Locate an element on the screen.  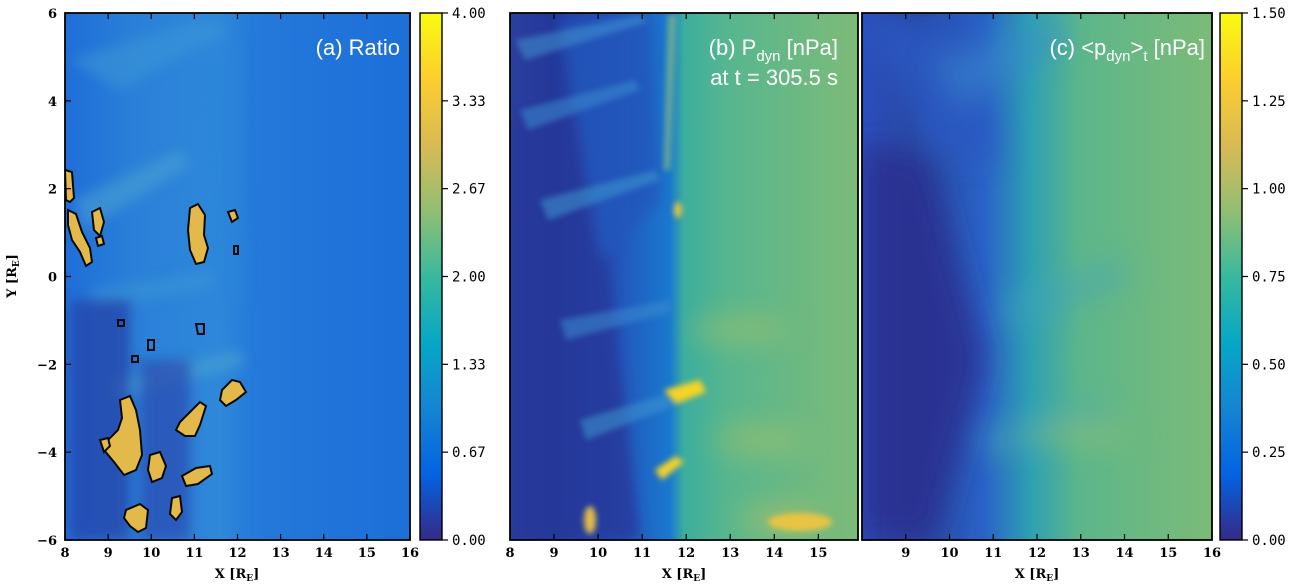
colorbar-tick-label: 2.67 is located at coordinates (469, 190).